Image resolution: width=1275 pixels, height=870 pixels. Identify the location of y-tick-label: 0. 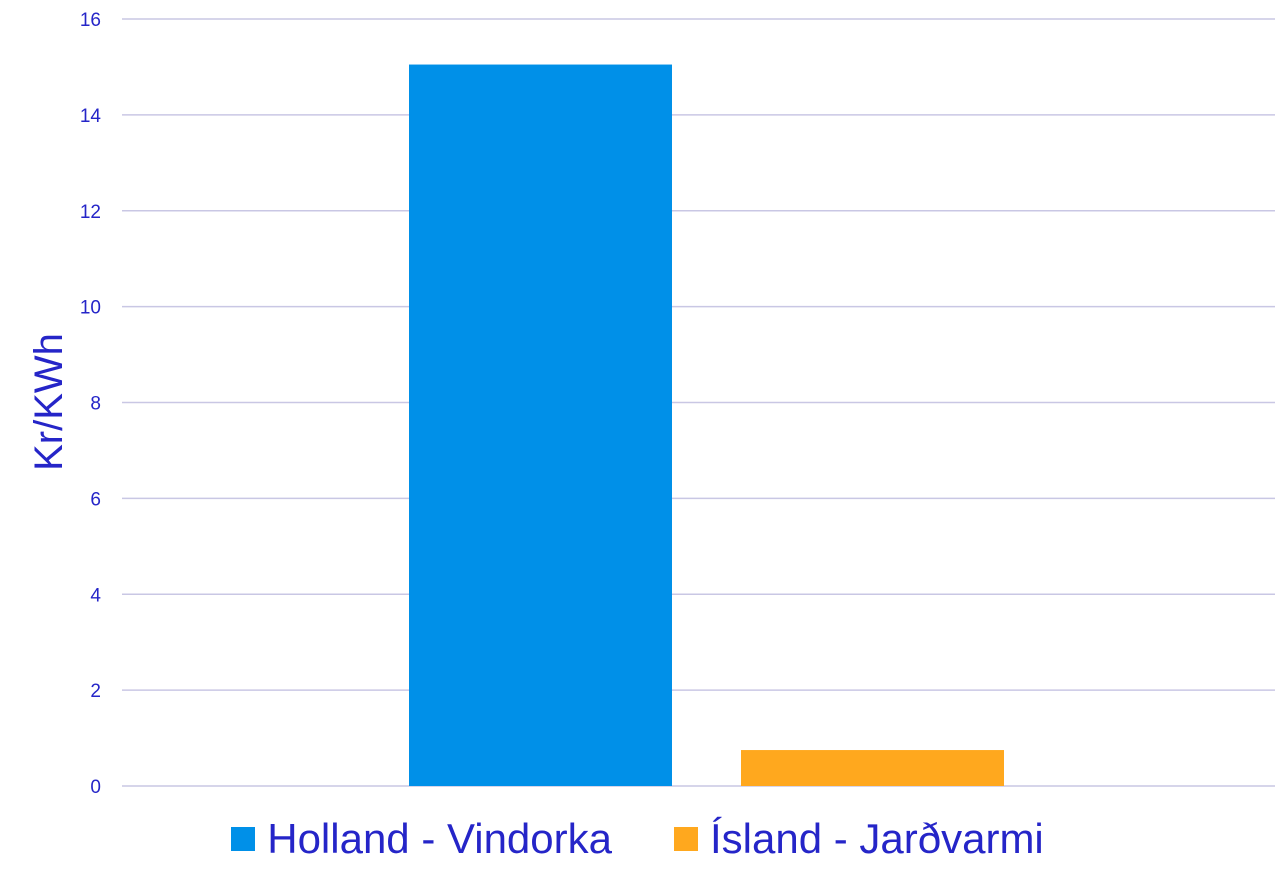
(95, 787).